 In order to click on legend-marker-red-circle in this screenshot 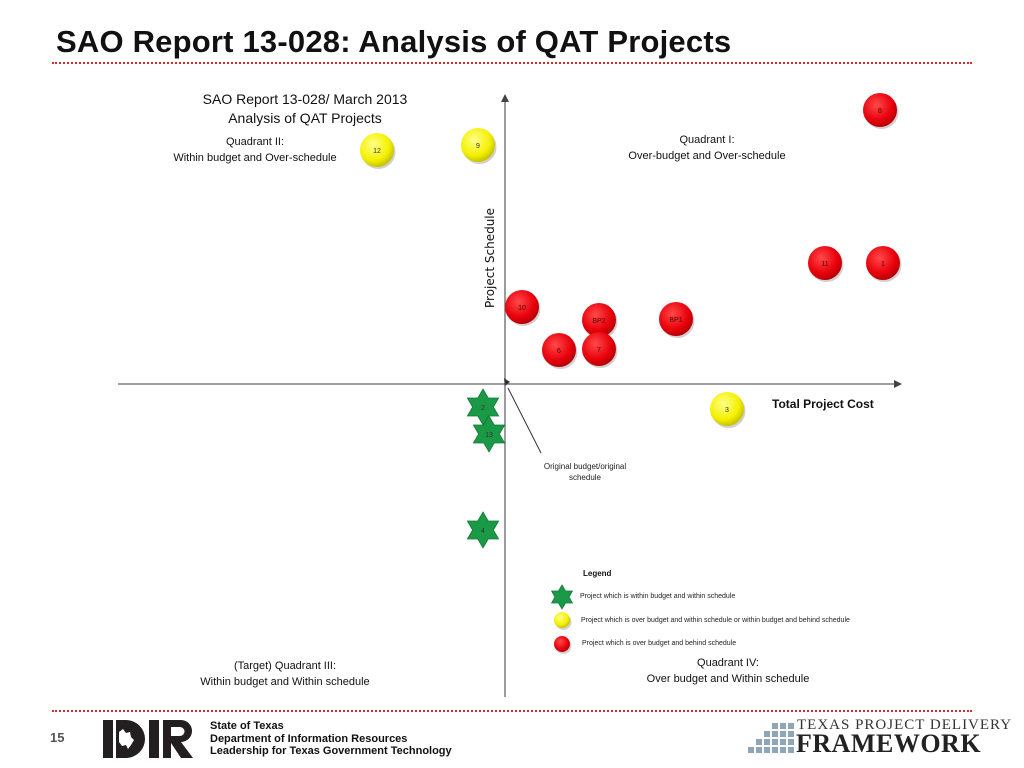, I will do `click(562, 644)`.